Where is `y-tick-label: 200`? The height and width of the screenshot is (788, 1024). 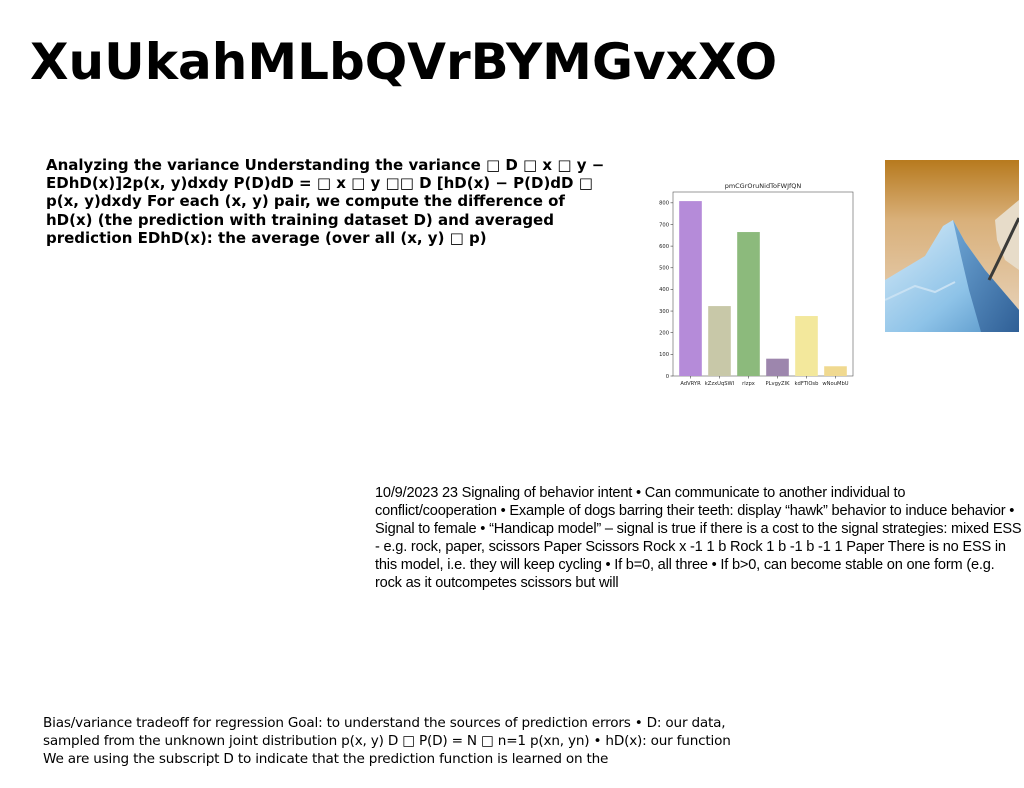 y-tick-label: 200 is located at coordinates (664, 334).